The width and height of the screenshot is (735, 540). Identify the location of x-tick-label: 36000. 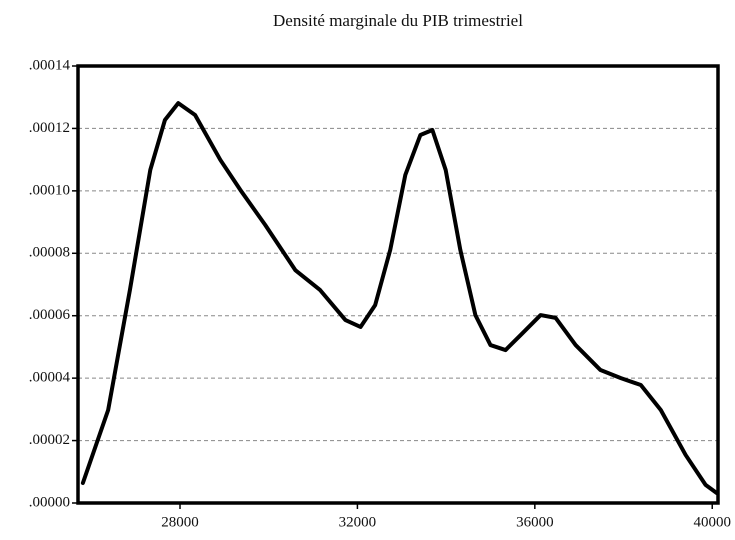
(535, 522).